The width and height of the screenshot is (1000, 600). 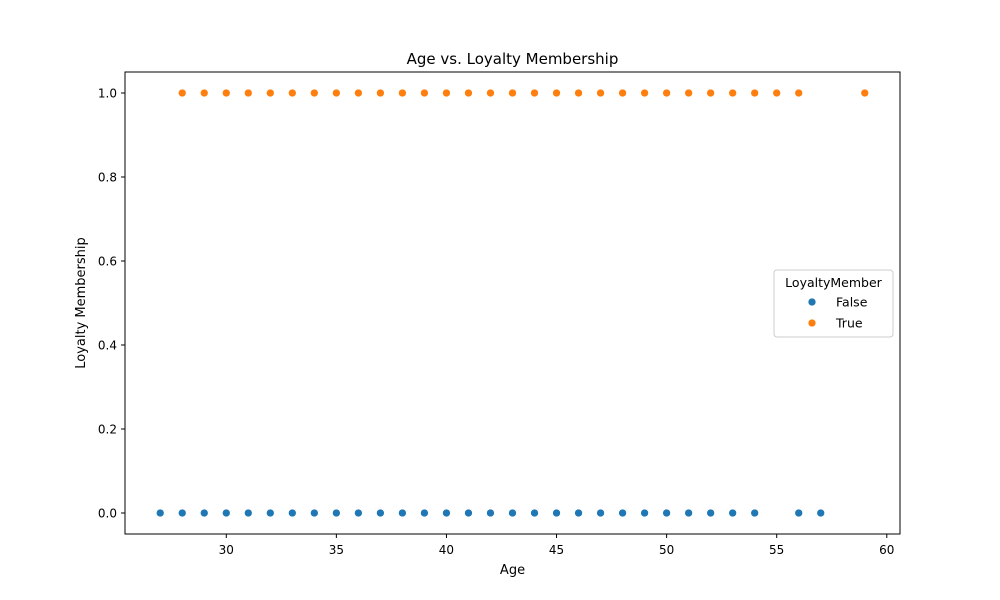 What do you see at coordinates (833, 282) in the screenshot?
I see `legend-title: LoyaltyMember` at bounding box center [833, 282].